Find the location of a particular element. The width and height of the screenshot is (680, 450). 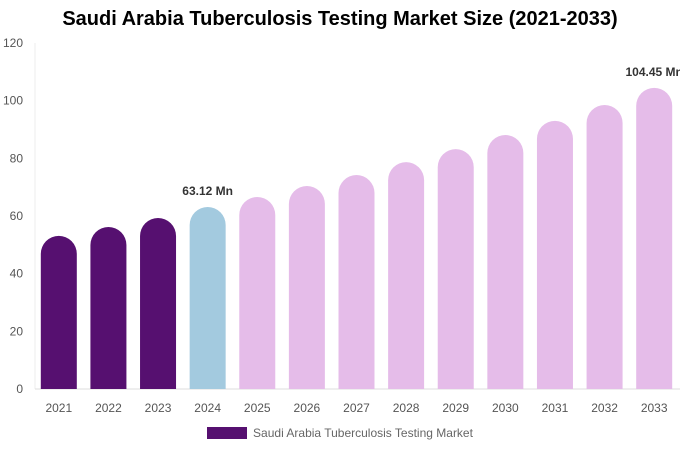

y-tick-label: 80 is located at coordinates (17, 158).